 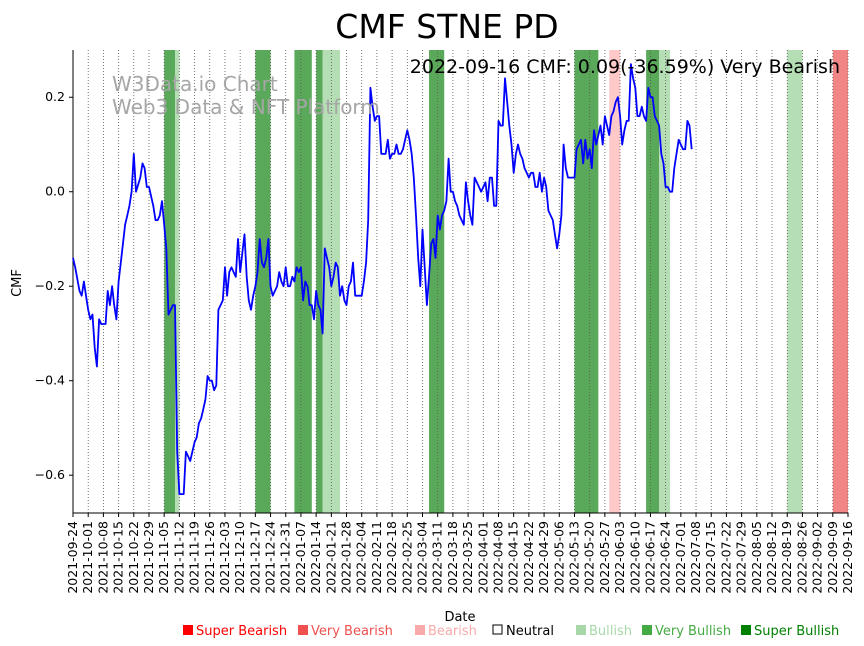 I want to click on legend-label: Neutral, so click(x=530, y=631).